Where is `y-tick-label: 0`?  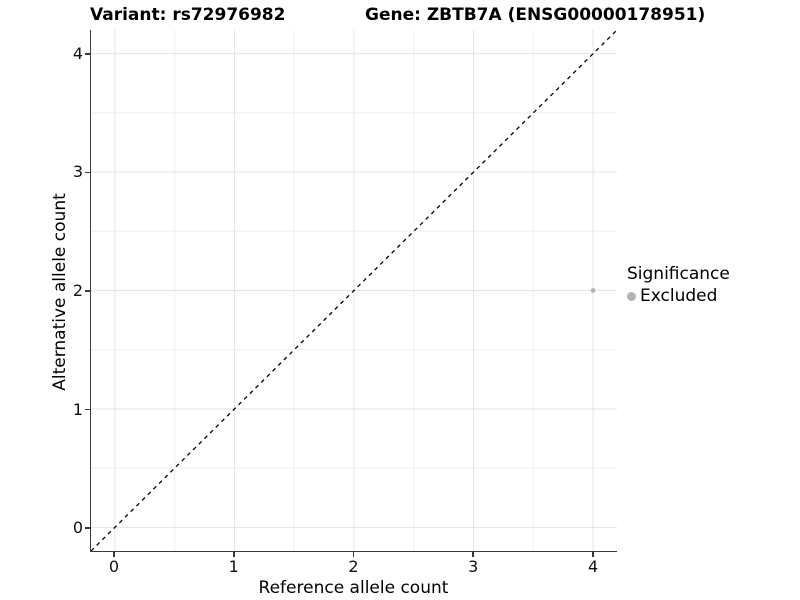
y-tick-label: 0 is located at coordinates (77, 528).